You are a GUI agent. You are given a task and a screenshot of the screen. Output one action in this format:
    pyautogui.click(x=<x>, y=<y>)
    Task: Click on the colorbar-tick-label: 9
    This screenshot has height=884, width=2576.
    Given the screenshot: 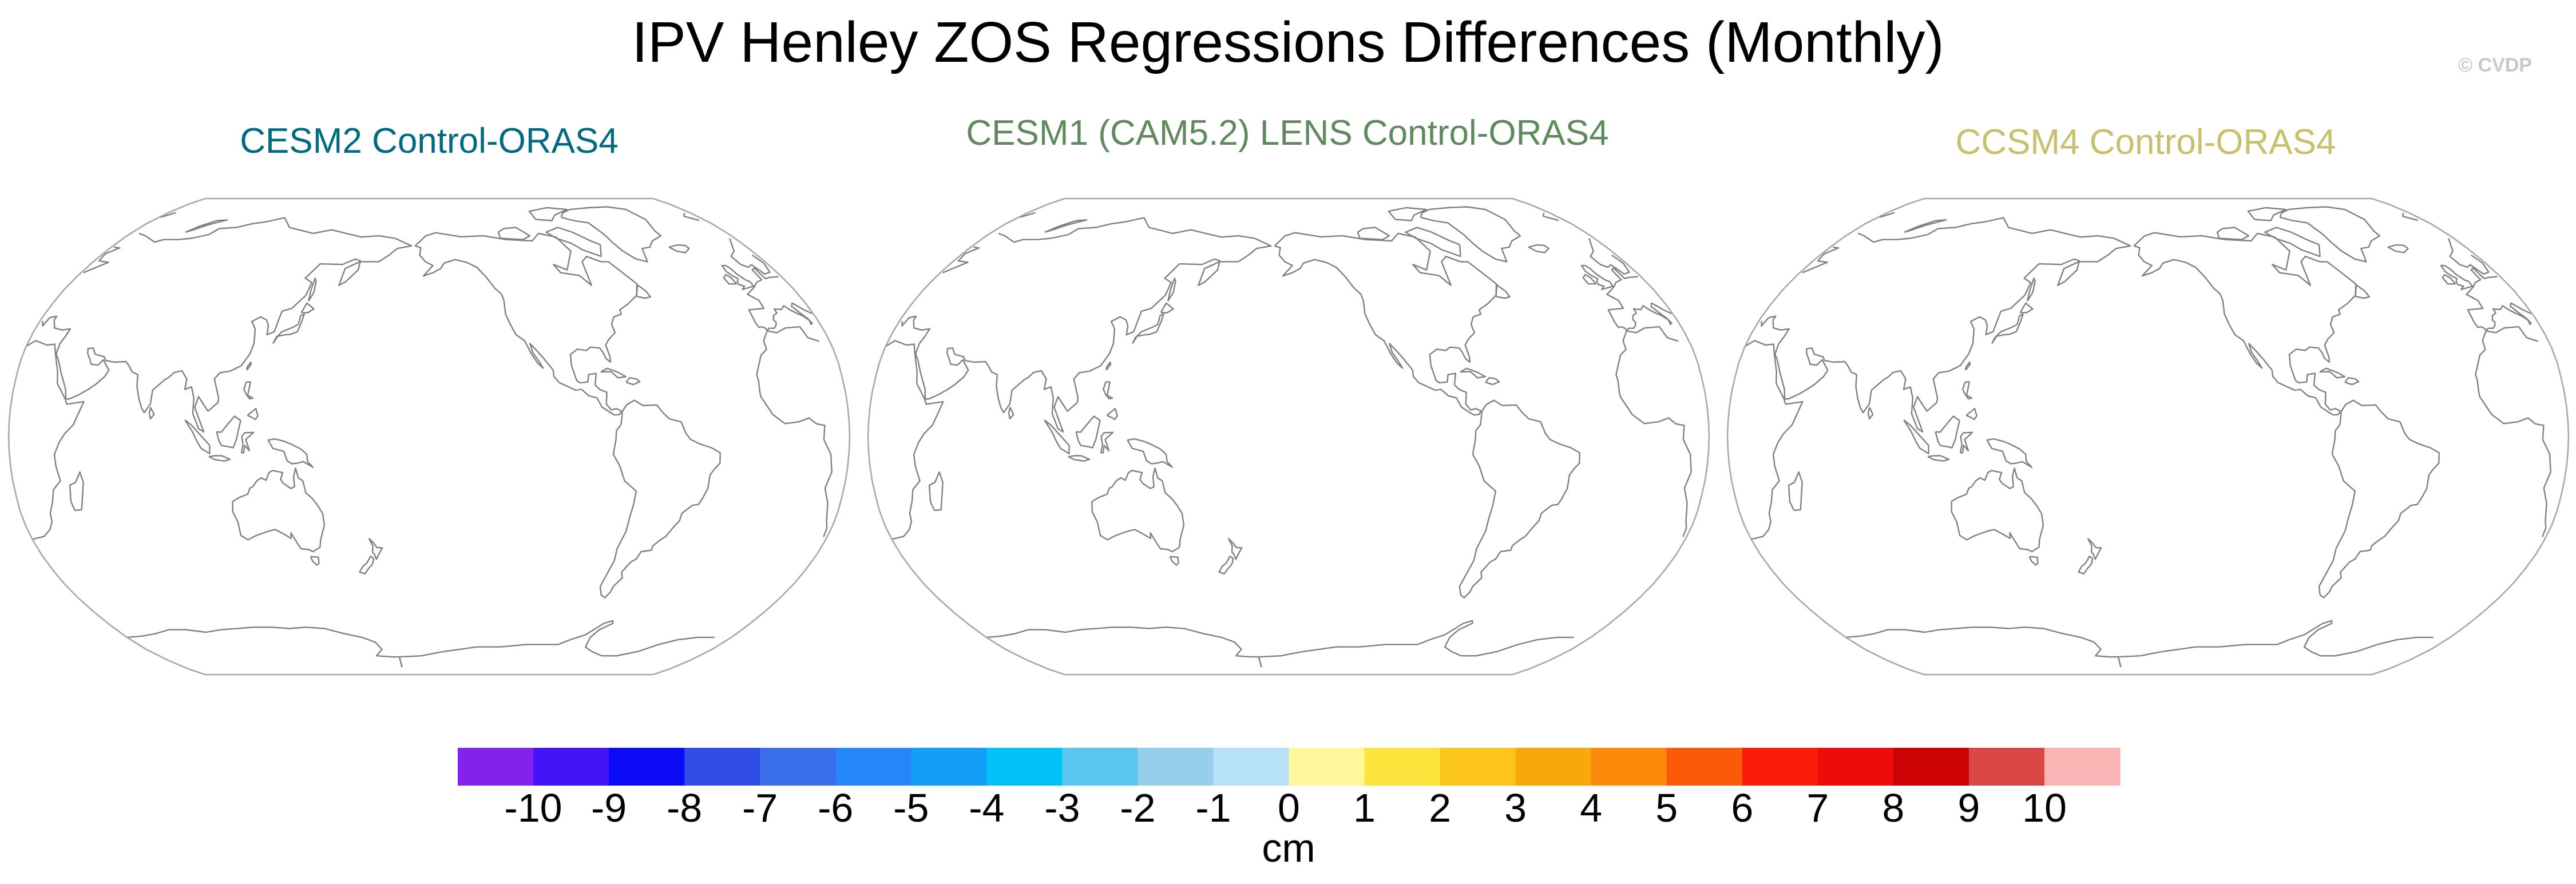 What is the action you would take?
    pyautogui.click(x=1968, y=808)
    